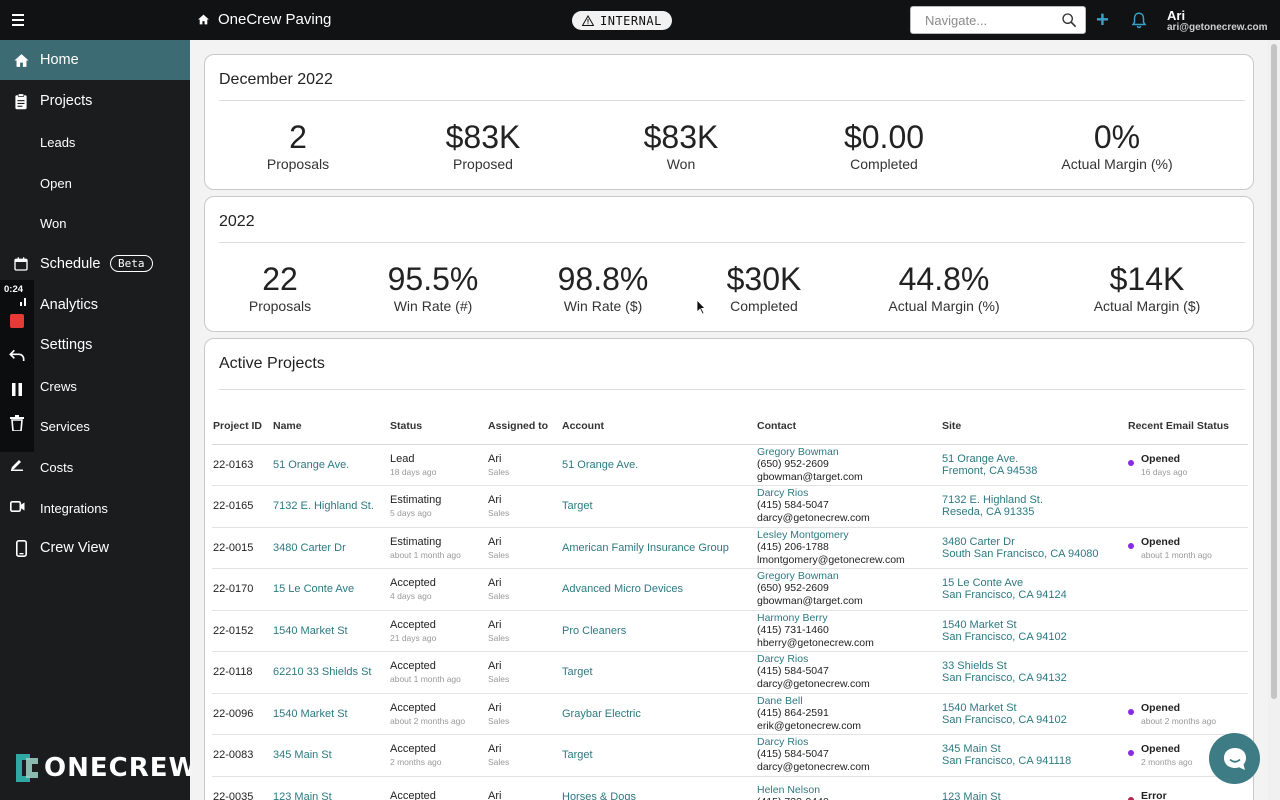 Image resolution: width=1280 pixels, height=800 pixels. What do you see at coordinates (1234, 758) in the screenshot?
I see `chat-button` at bounding box center [1234, 758].